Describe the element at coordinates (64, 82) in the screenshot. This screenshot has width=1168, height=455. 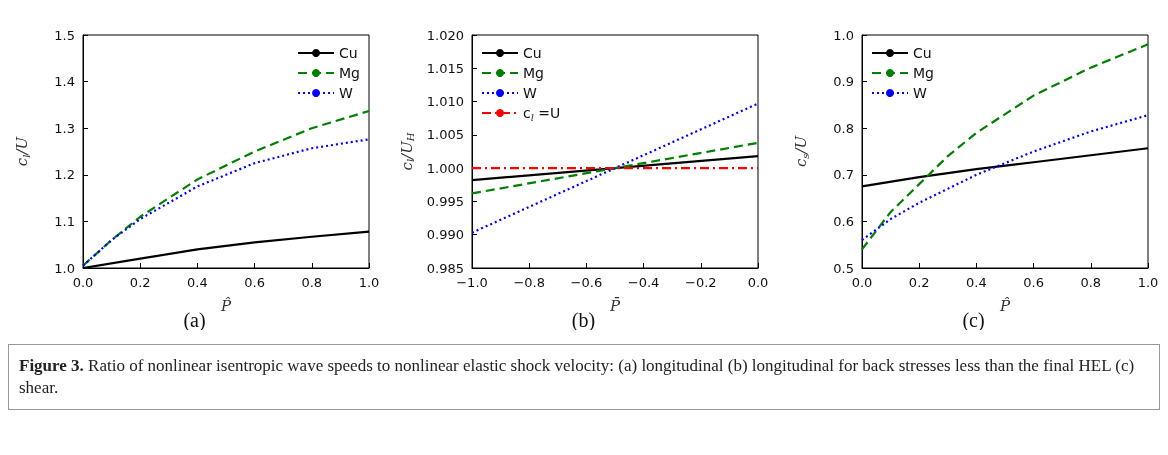
I see `y-tick-label: 1.4` at that location.